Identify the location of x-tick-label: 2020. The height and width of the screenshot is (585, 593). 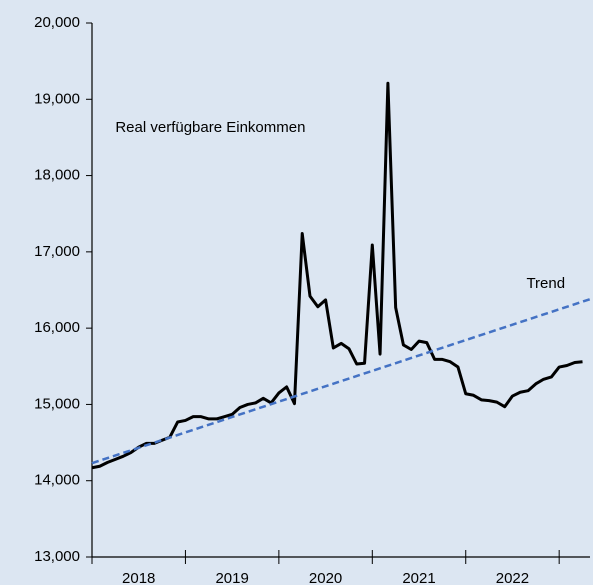
(325, 577).